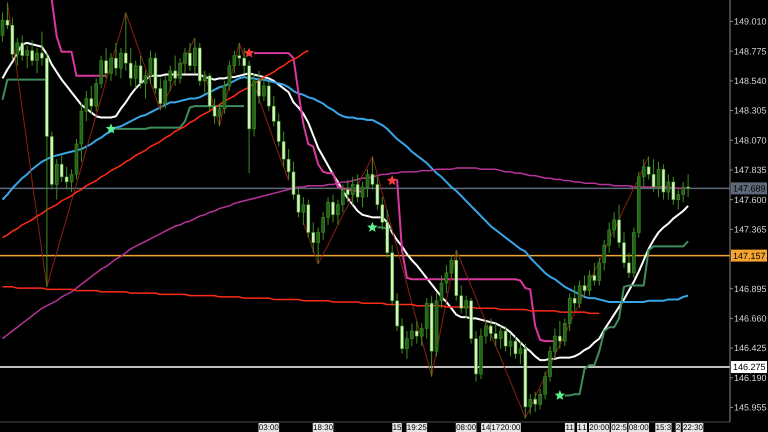  What do you see at coordinates (750, 170) in the screenshot?
I see `y-tick-label: 147.835` at bounding box center [750, 170].